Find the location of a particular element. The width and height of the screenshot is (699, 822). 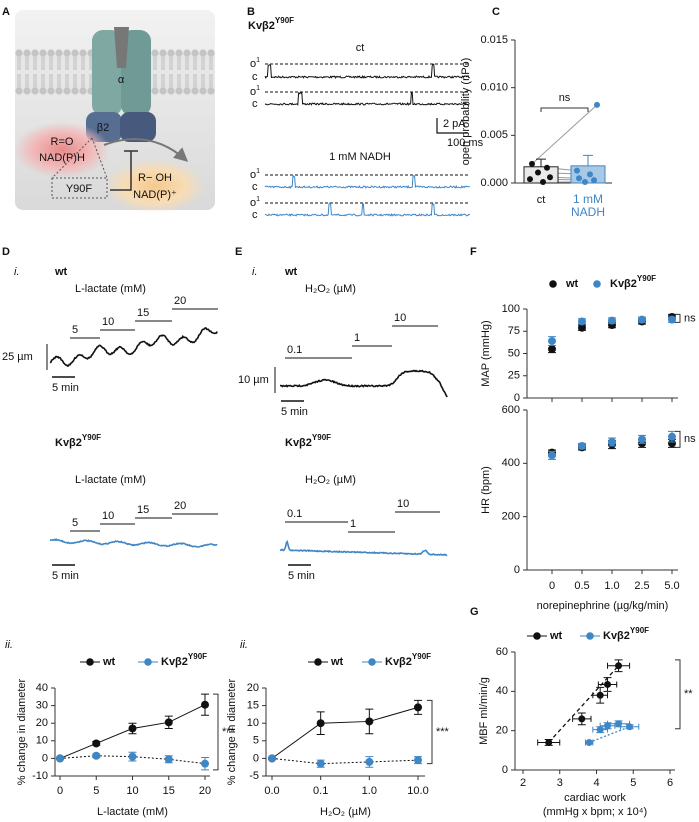

part-label: i. is located at coordinates (17, 272).